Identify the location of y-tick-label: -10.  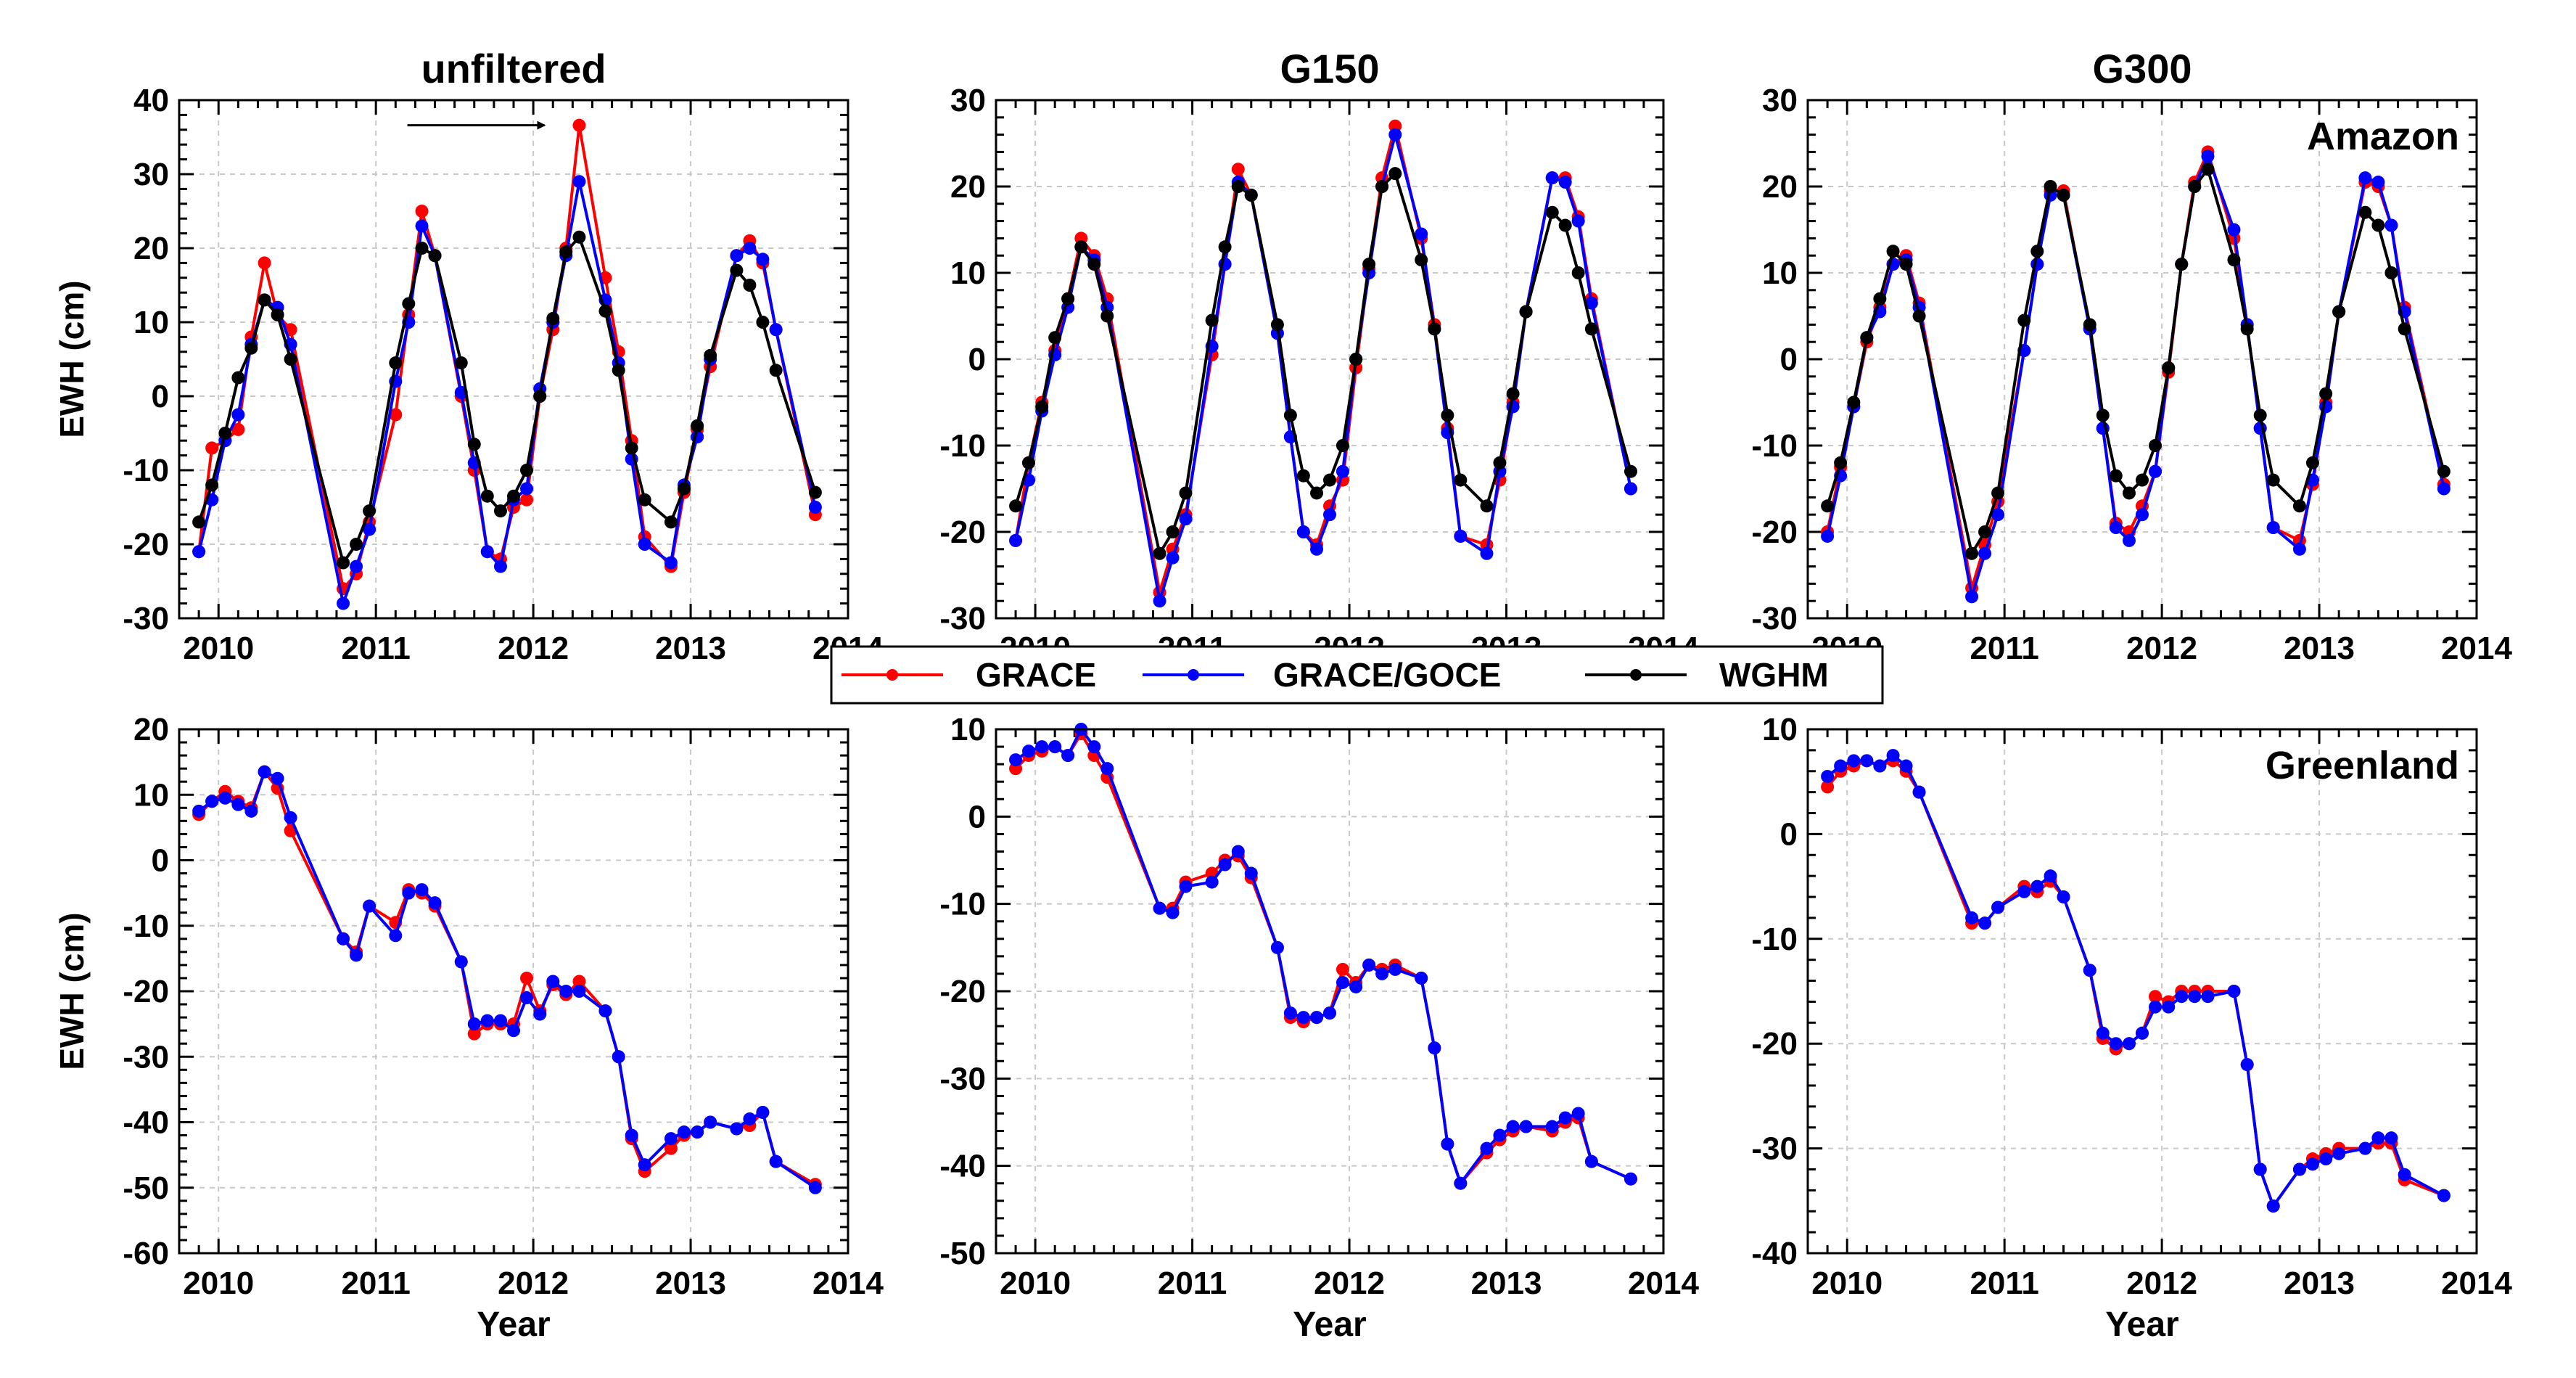
(1774, 940).